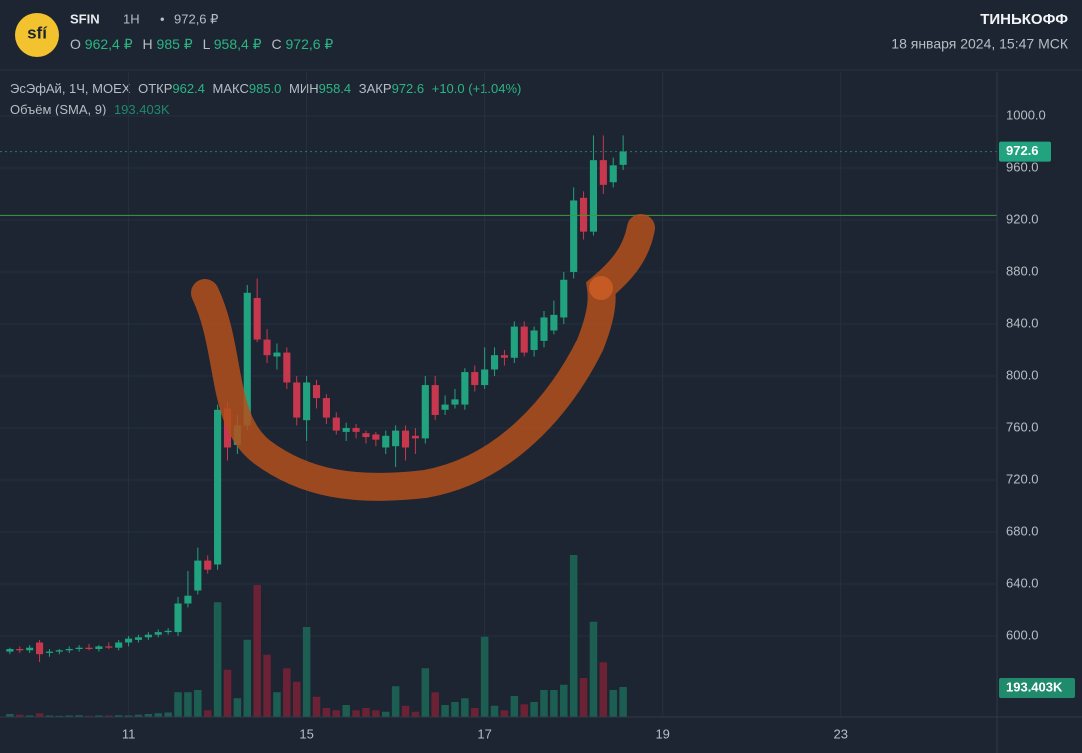  I want to click on volume-legend: Объём (SMA, 9) 193.403K, so click(90, 109).